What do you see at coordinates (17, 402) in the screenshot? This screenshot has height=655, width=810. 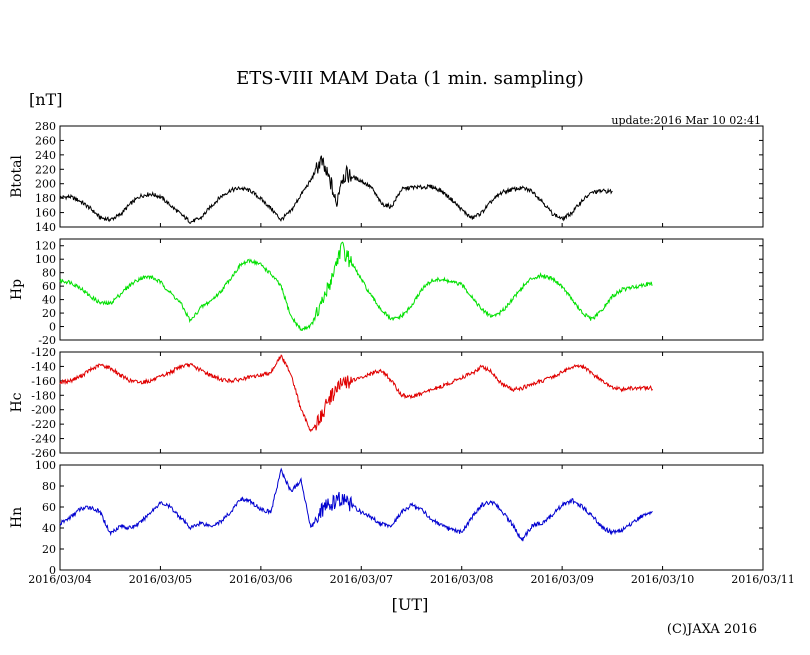 I see `y-axis-label: Hc` at bounding box center [17, 402].